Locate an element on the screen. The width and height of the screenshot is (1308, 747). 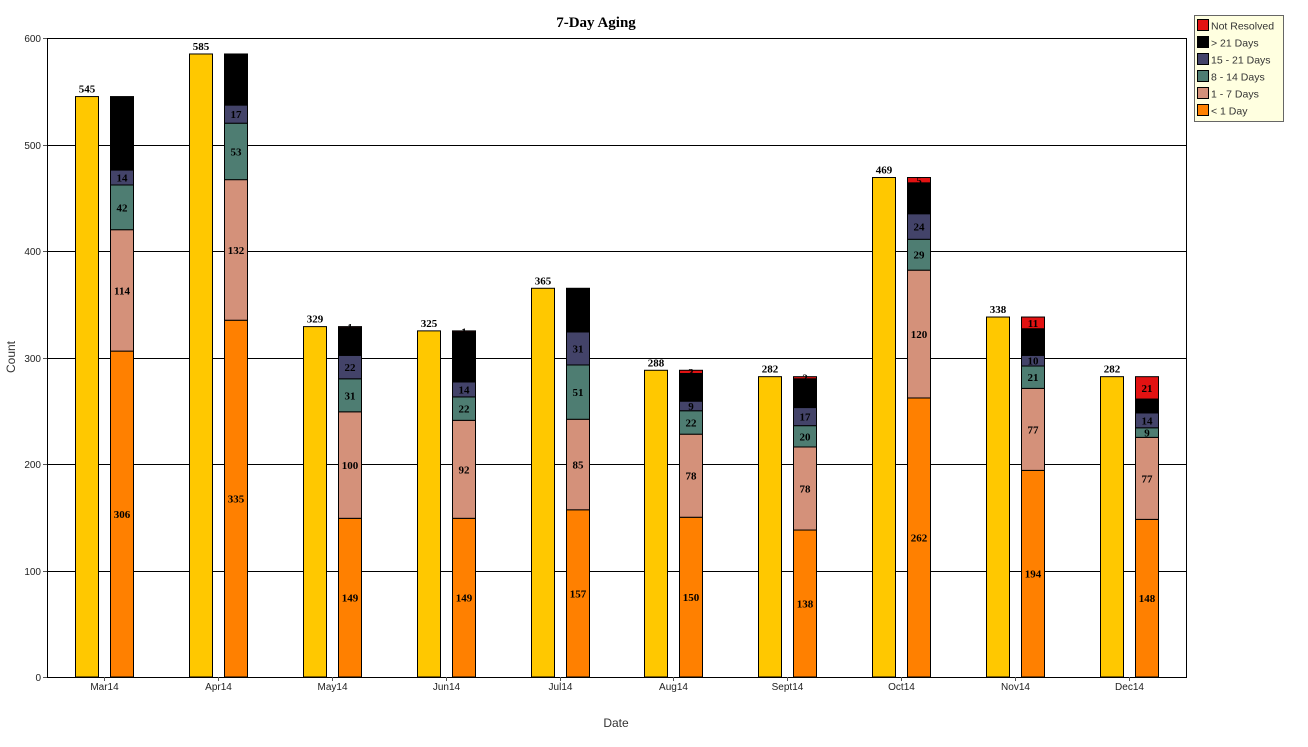
segment-label: 5 is located at coordinates (919, 181).